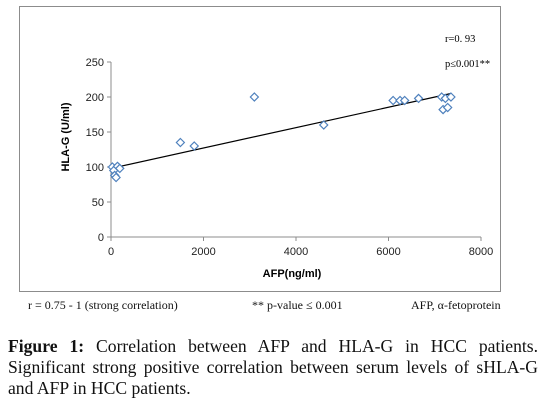  Describe the element at coordinates (99, 150) in the screenshot. I see `y-axis: 0 50 100 150 200 250` at that location.